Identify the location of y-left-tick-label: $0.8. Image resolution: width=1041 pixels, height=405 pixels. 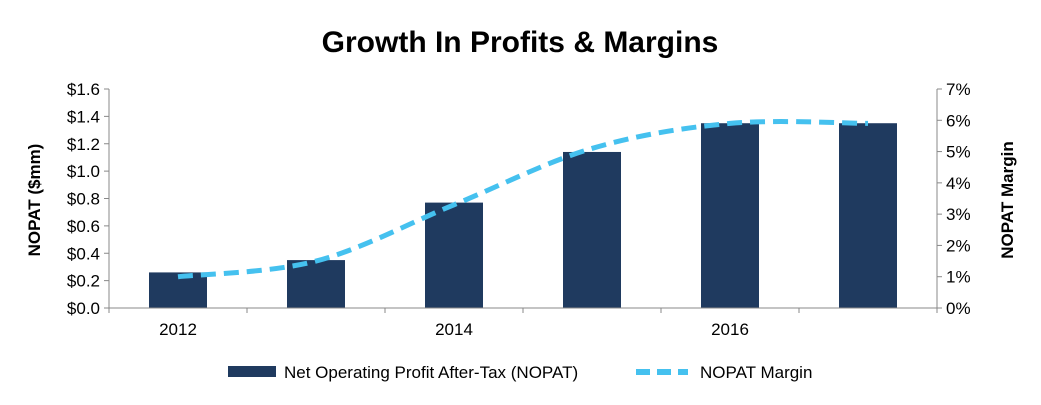
(83, 199).